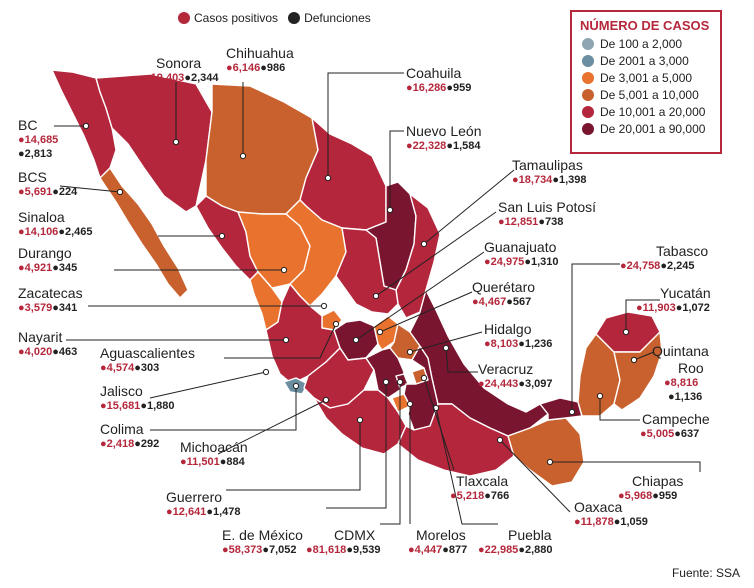 This screenshot has height=588, width=754. I want to click on legend-item: De 2001 a 3,000, so click(651, 61).